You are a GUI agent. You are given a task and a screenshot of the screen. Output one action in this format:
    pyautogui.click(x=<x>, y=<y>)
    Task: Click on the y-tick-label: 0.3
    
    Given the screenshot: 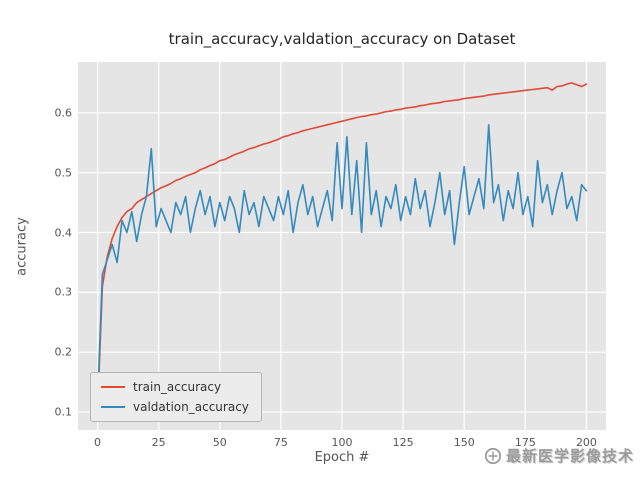 What is the action you would take?
    pyautogui.click(x=63, y=292)
    